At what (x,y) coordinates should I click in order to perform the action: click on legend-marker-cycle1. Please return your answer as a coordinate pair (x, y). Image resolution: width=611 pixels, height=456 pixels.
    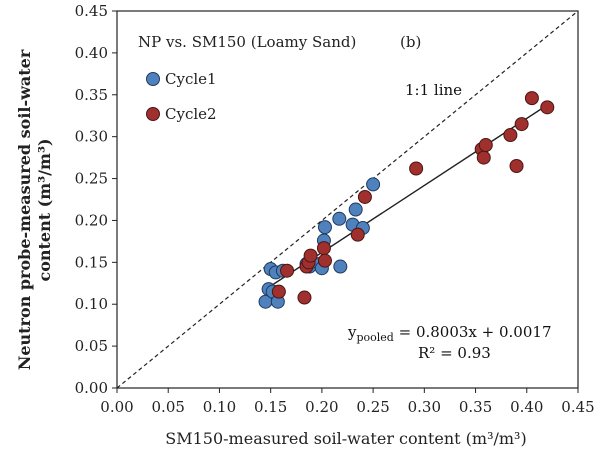
    Looking at the image, I should click on (153, 79).